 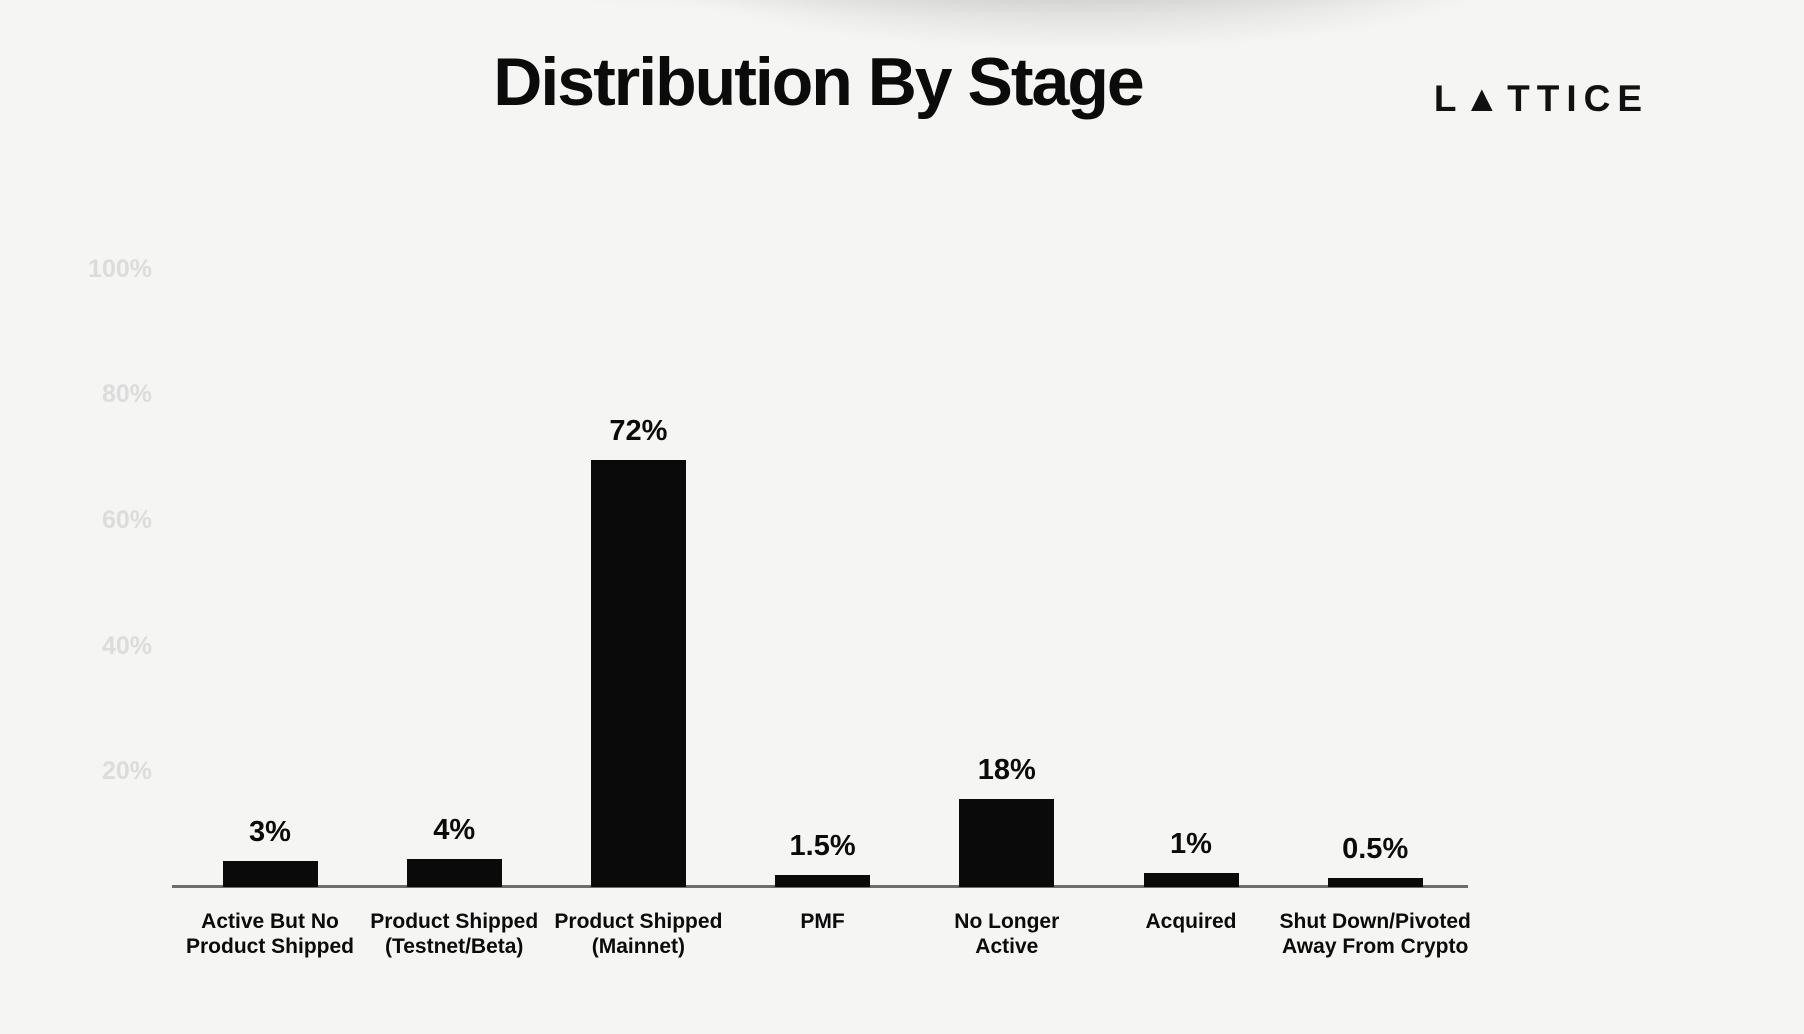 I want to click on x-axis-category-label: Shut Down/Pivoted Away From Crypto, so click(x=1375, y=934).